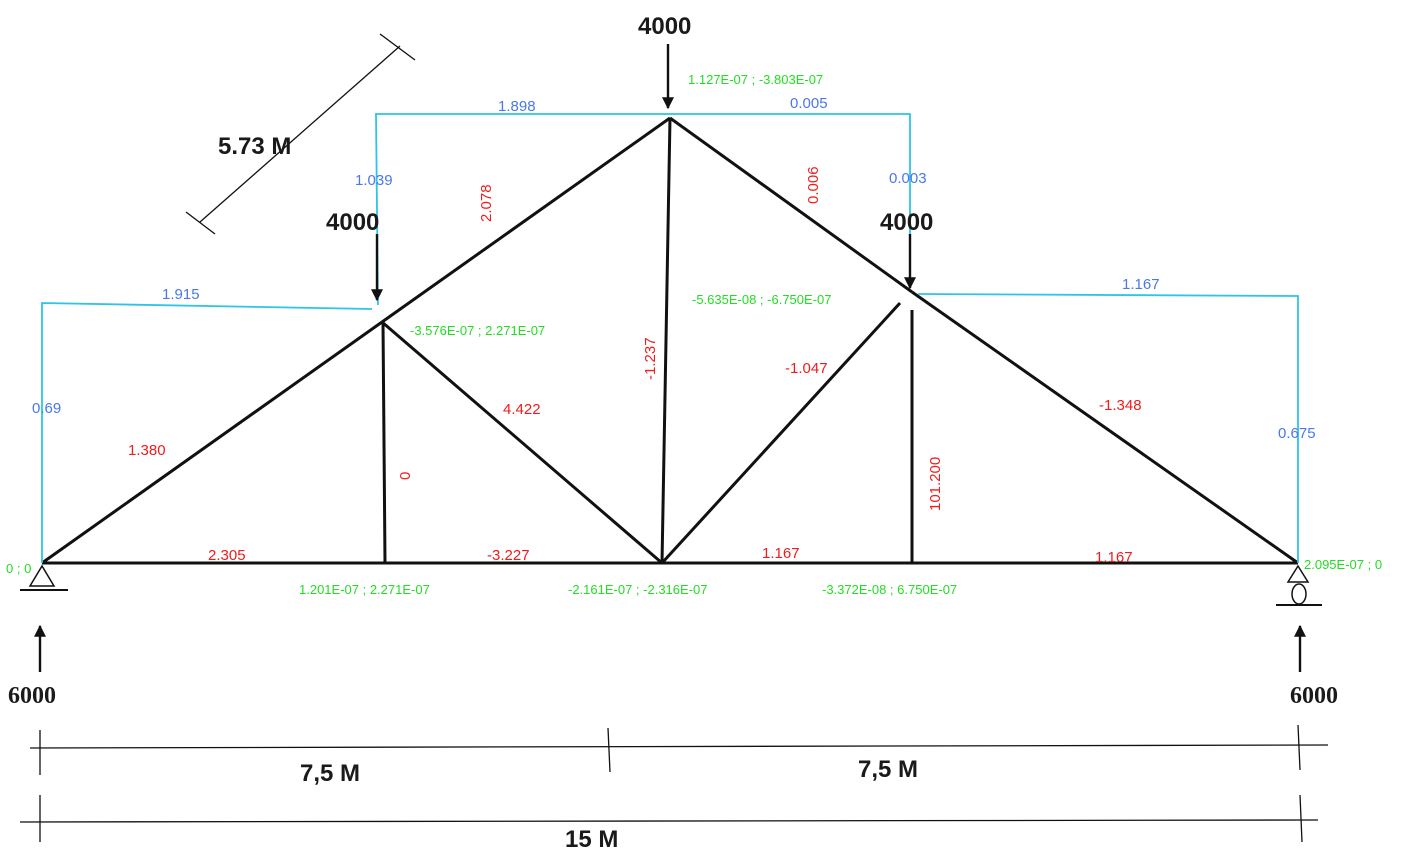 The height and width of the screenshot is (855, 1411). I want to click on defl-left-node-height: 1.039, so click(374, 180).